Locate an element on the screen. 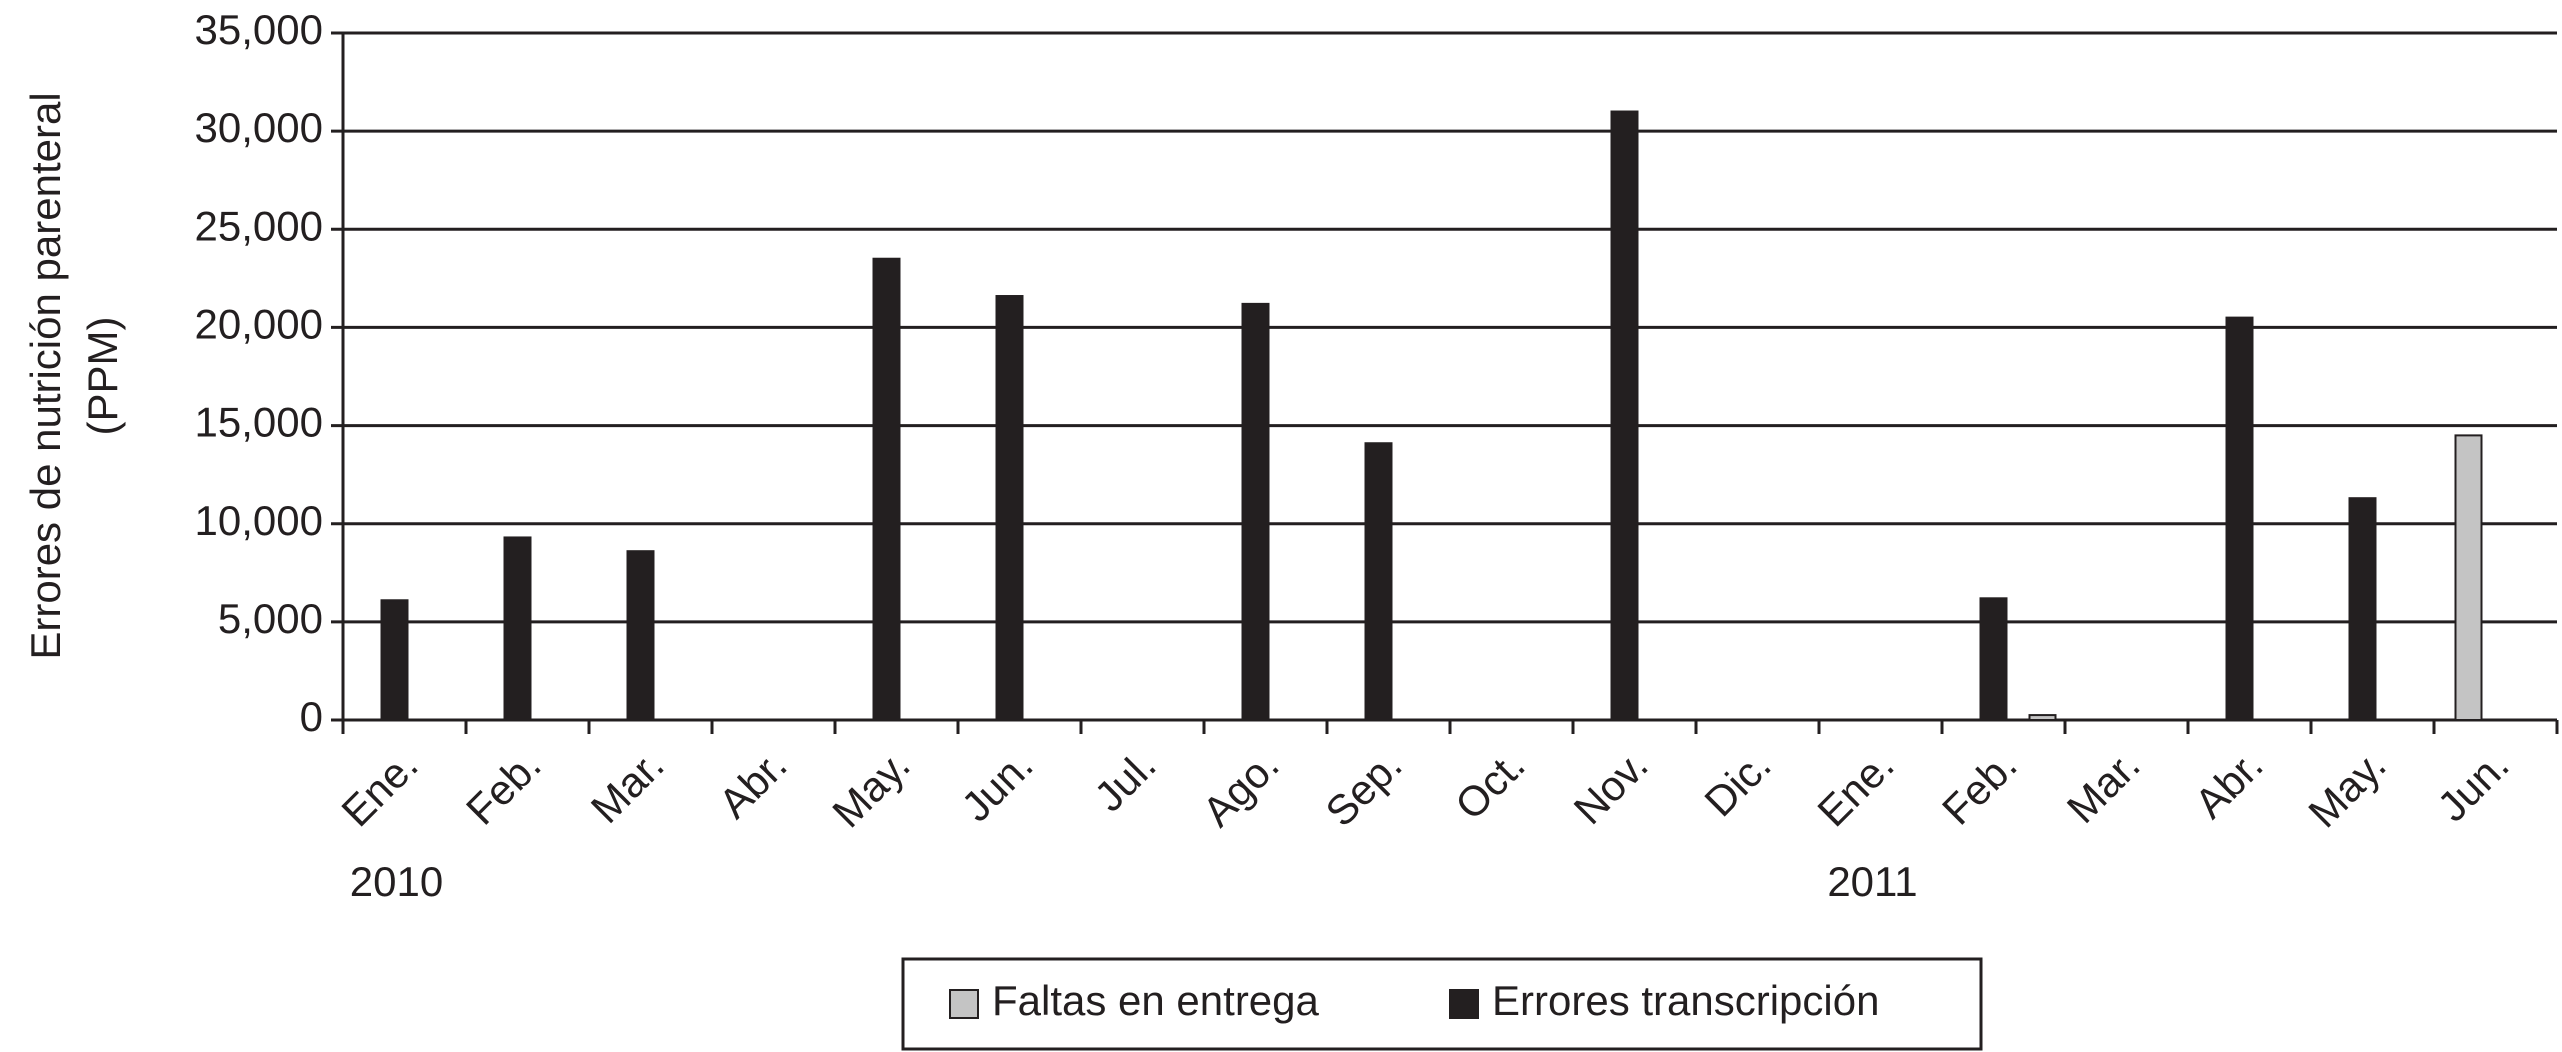 The height and width of the screenshot is (1052, 2562). y-tick-label: 20,000 is located at coordinates (259, 324).